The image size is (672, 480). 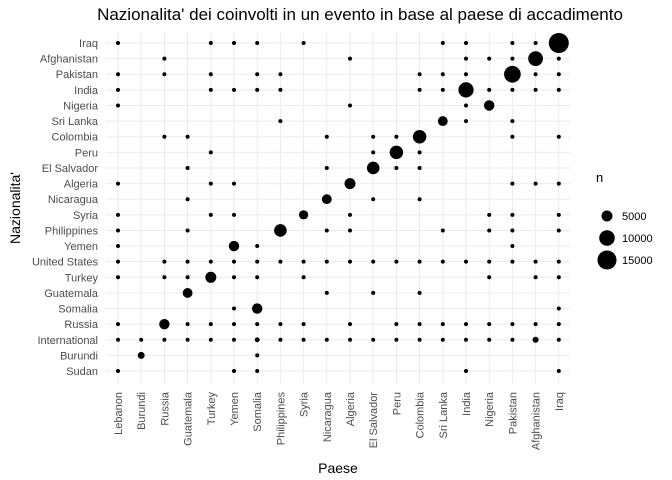 What do you see at coordinates (119, 413) in the screenshot?
I see `x-tick-label: Lebanon` at bounding box center [119, 413].